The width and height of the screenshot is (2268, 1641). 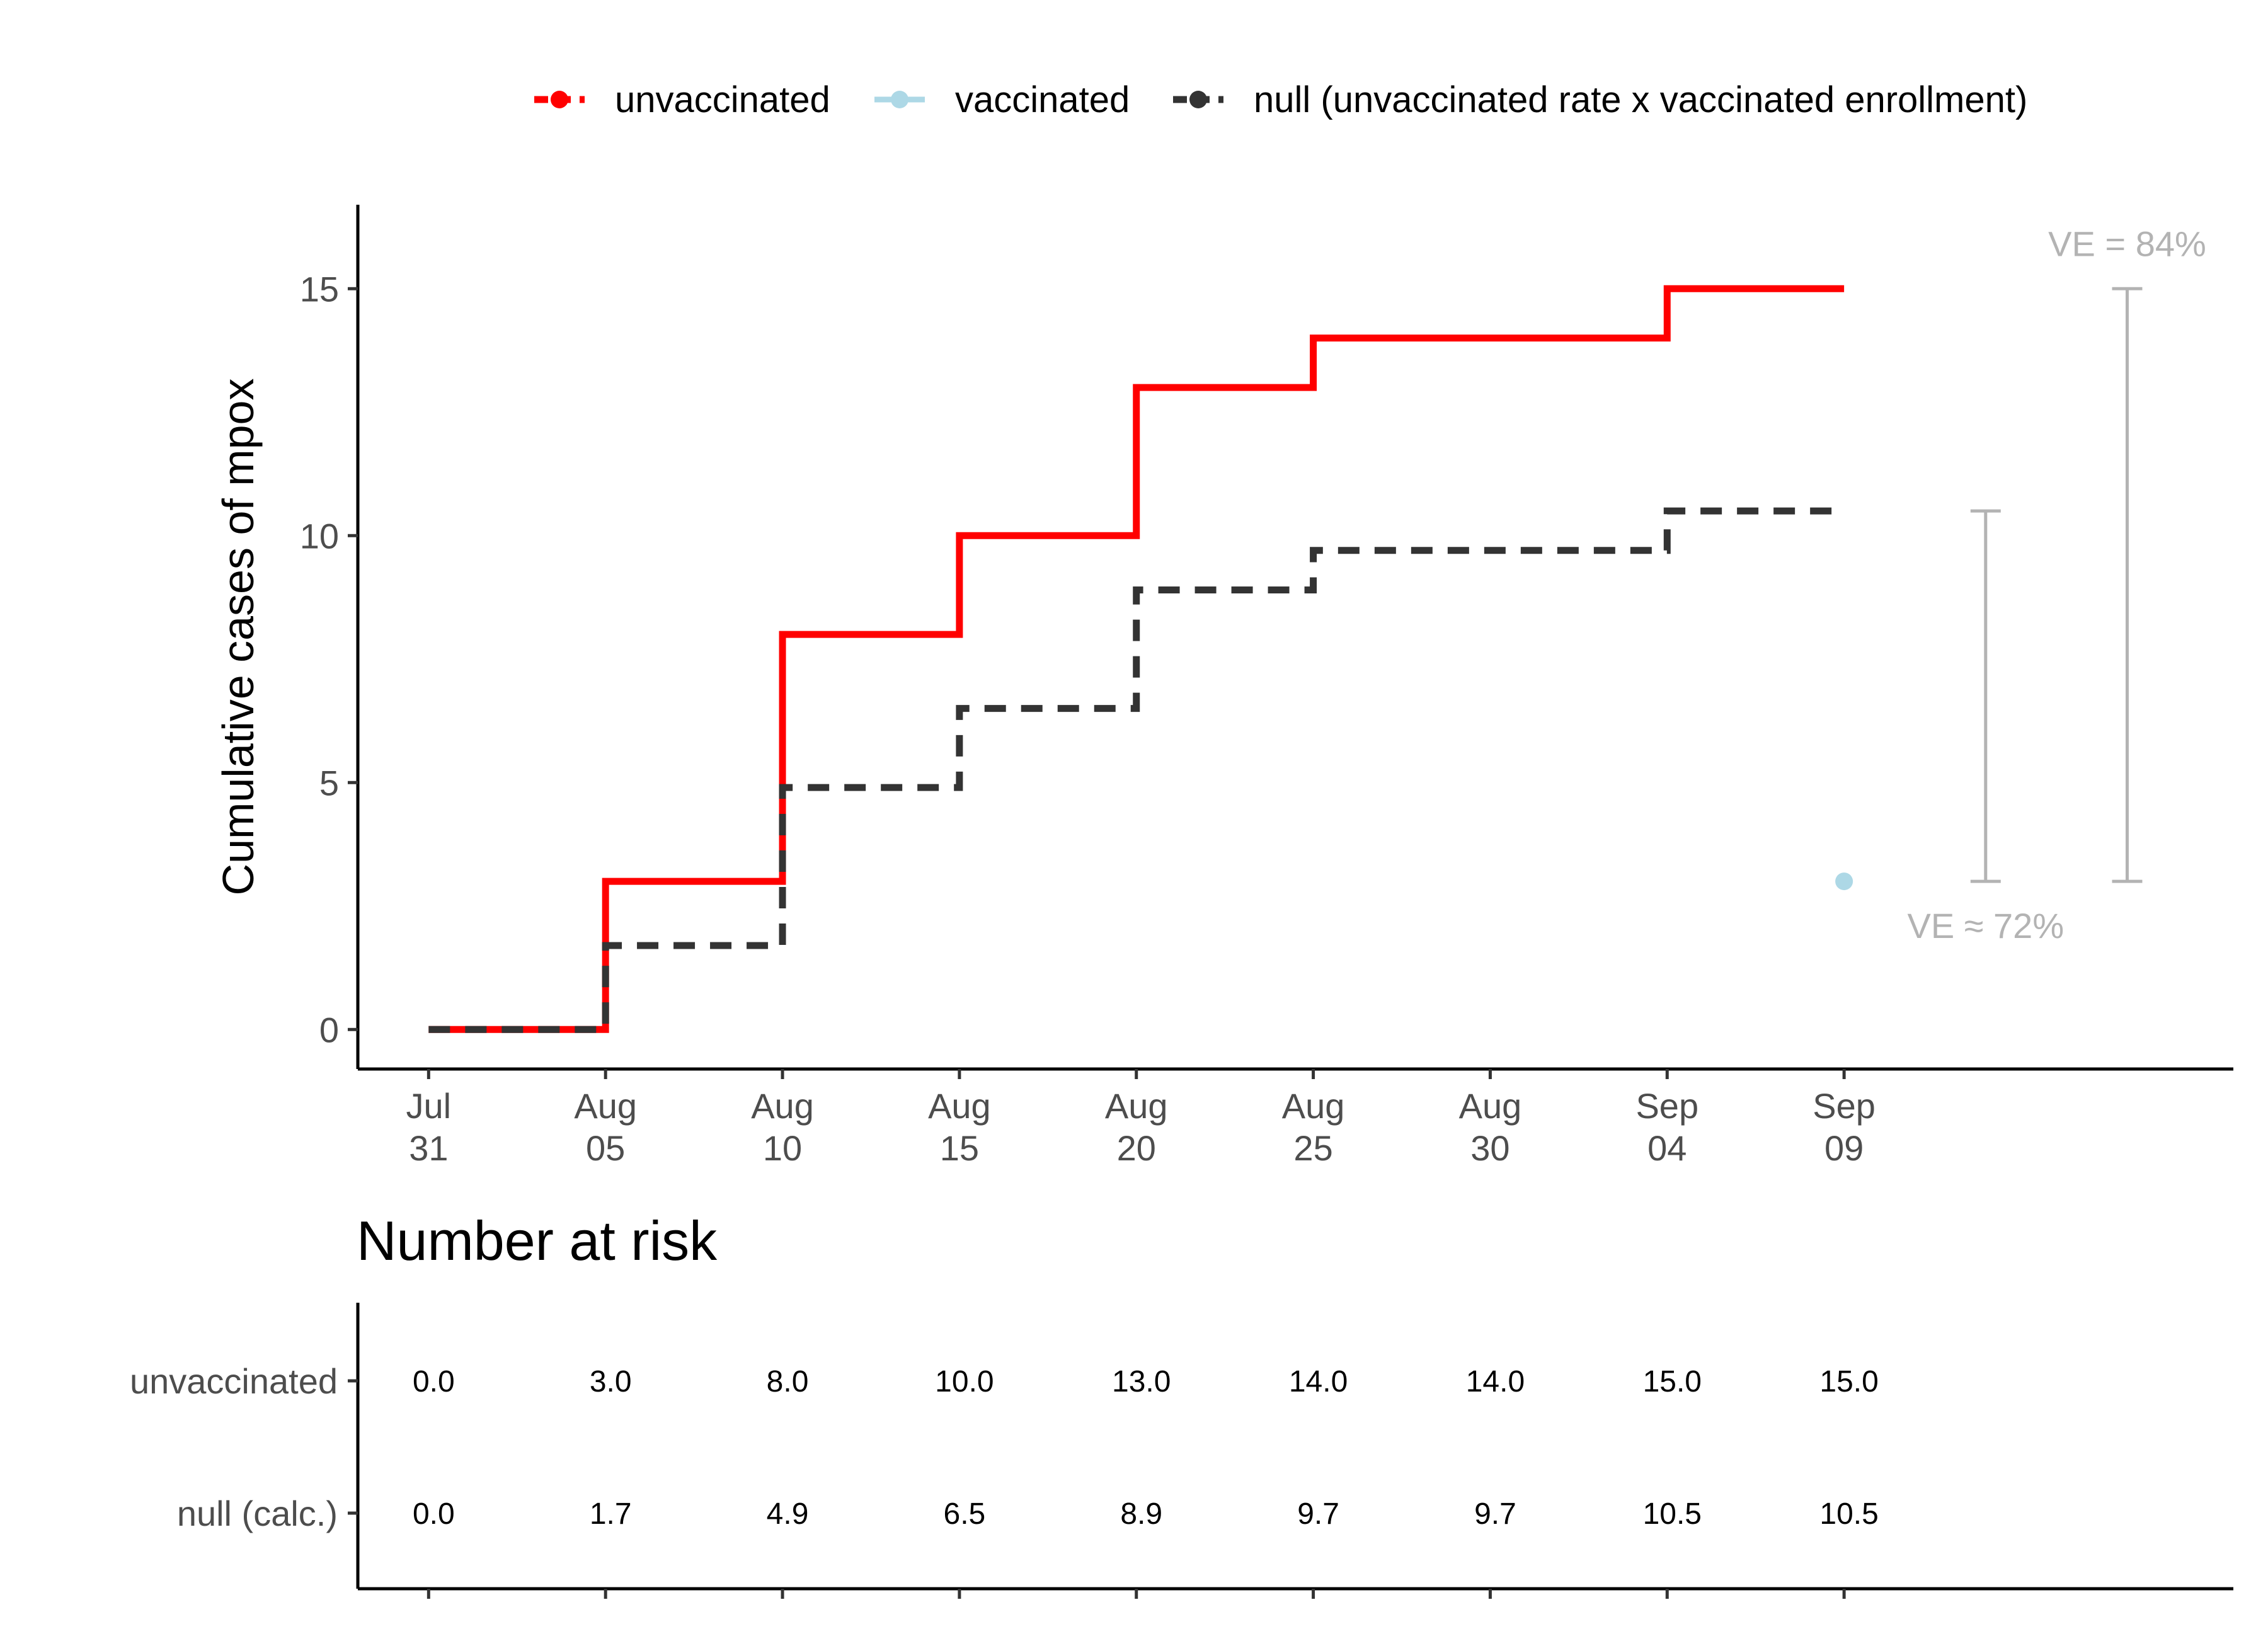 What do you see at coordinates (238, 637) in the screenshot?
I see `y-axis-title: Cumulative cases of mpox` at bounding box center [238, 637].